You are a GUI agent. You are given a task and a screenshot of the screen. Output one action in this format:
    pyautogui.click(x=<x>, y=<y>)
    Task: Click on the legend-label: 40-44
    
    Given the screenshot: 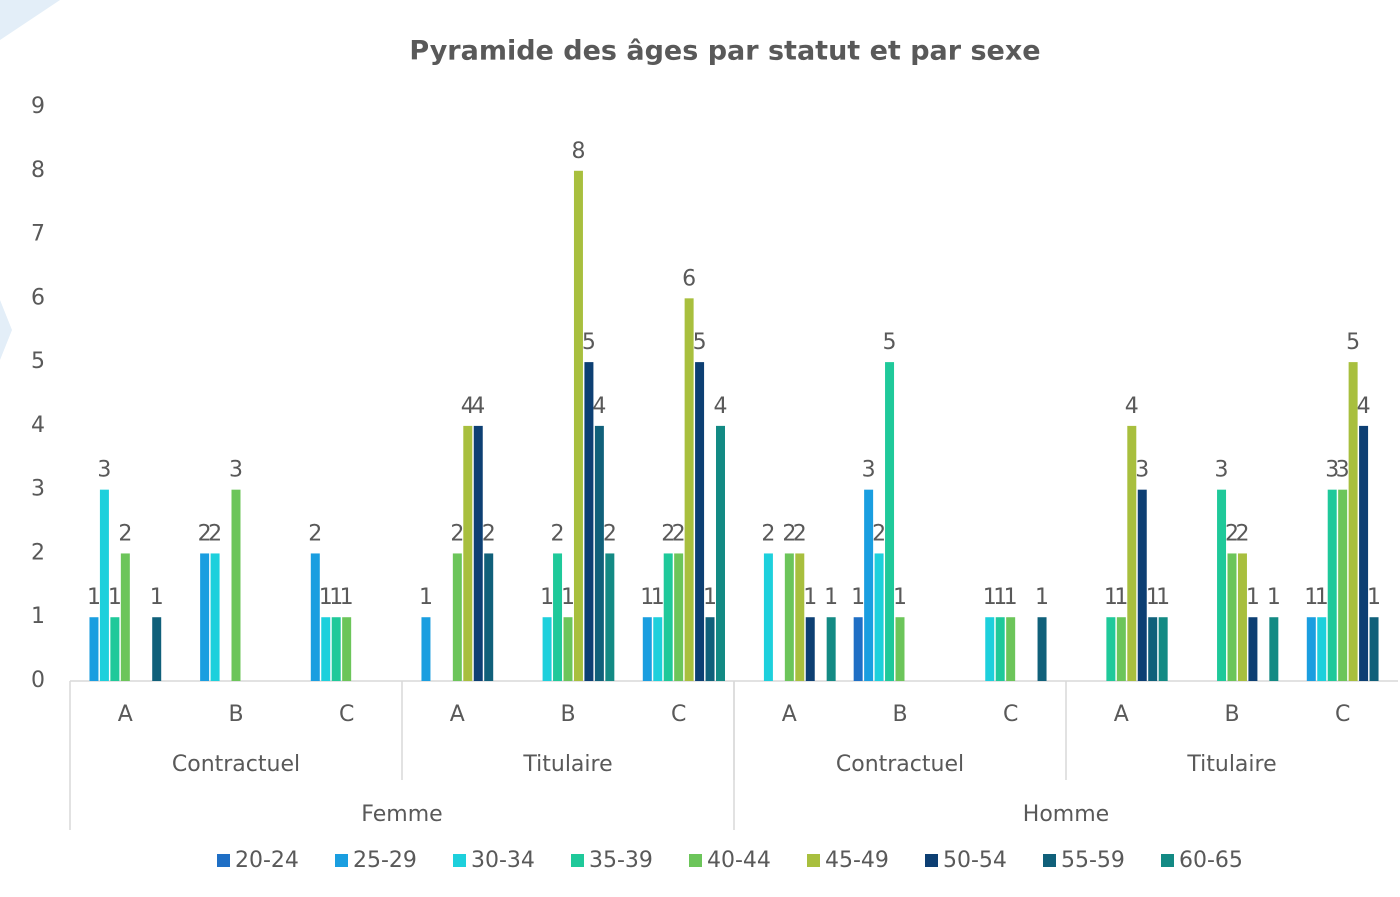 What is the action you would take?
    pyautogui.click(x=739, y=860)
    